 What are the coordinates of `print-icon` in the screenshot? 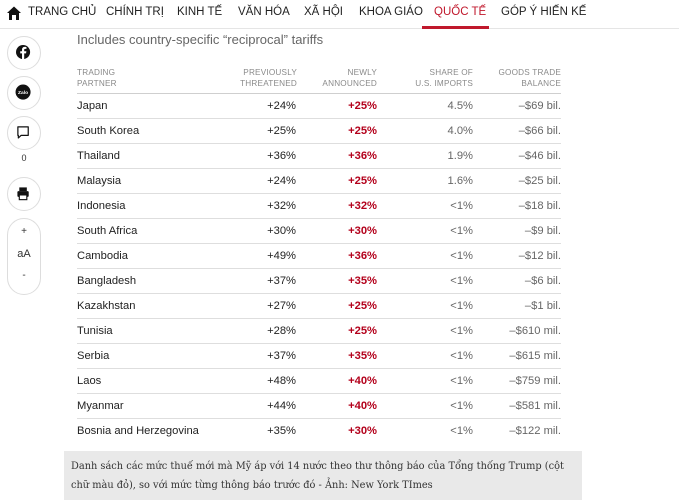 It's located at (23, 194).